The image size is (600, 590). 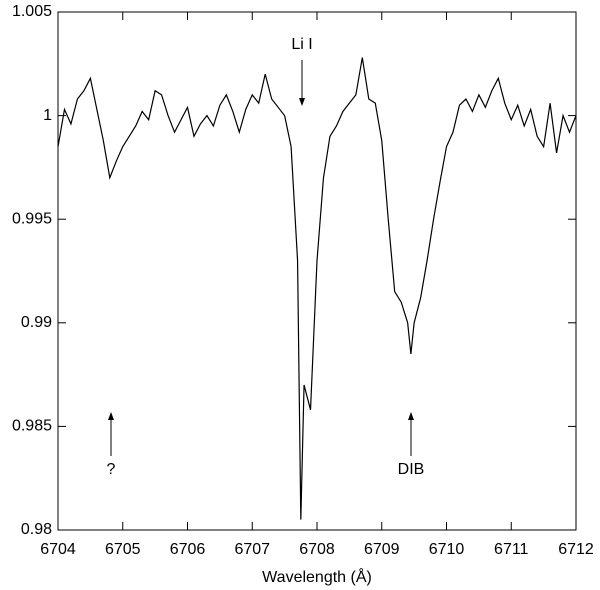 I want to click on x-tick-label: 6705, so click(x=123, y=549).